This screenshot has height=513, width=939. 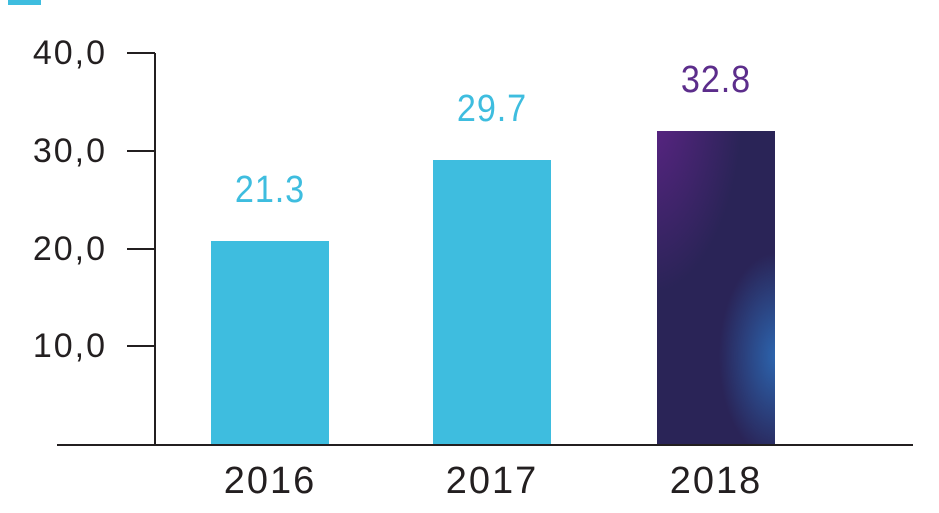 I want to click on x-axis-label-2017: 2017, so click(x=492, y=481).